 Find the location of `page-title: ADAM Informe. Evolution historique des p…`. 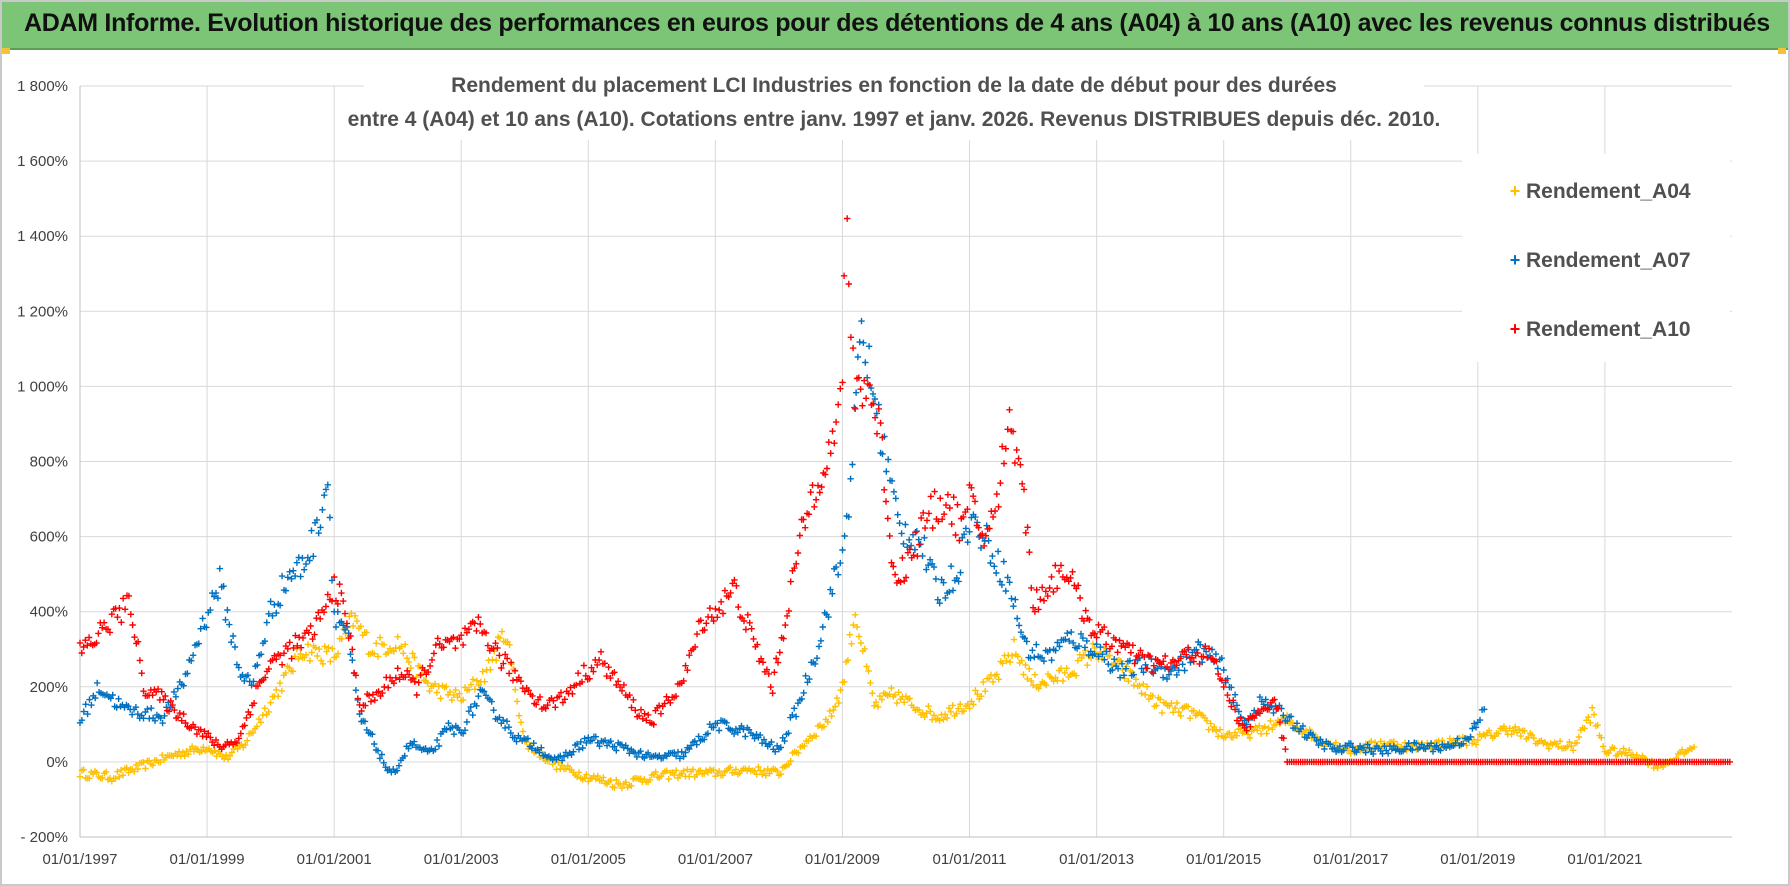

page-title: ADAM Informe. Evolution historique des p… is located at coordinates (897, 23).